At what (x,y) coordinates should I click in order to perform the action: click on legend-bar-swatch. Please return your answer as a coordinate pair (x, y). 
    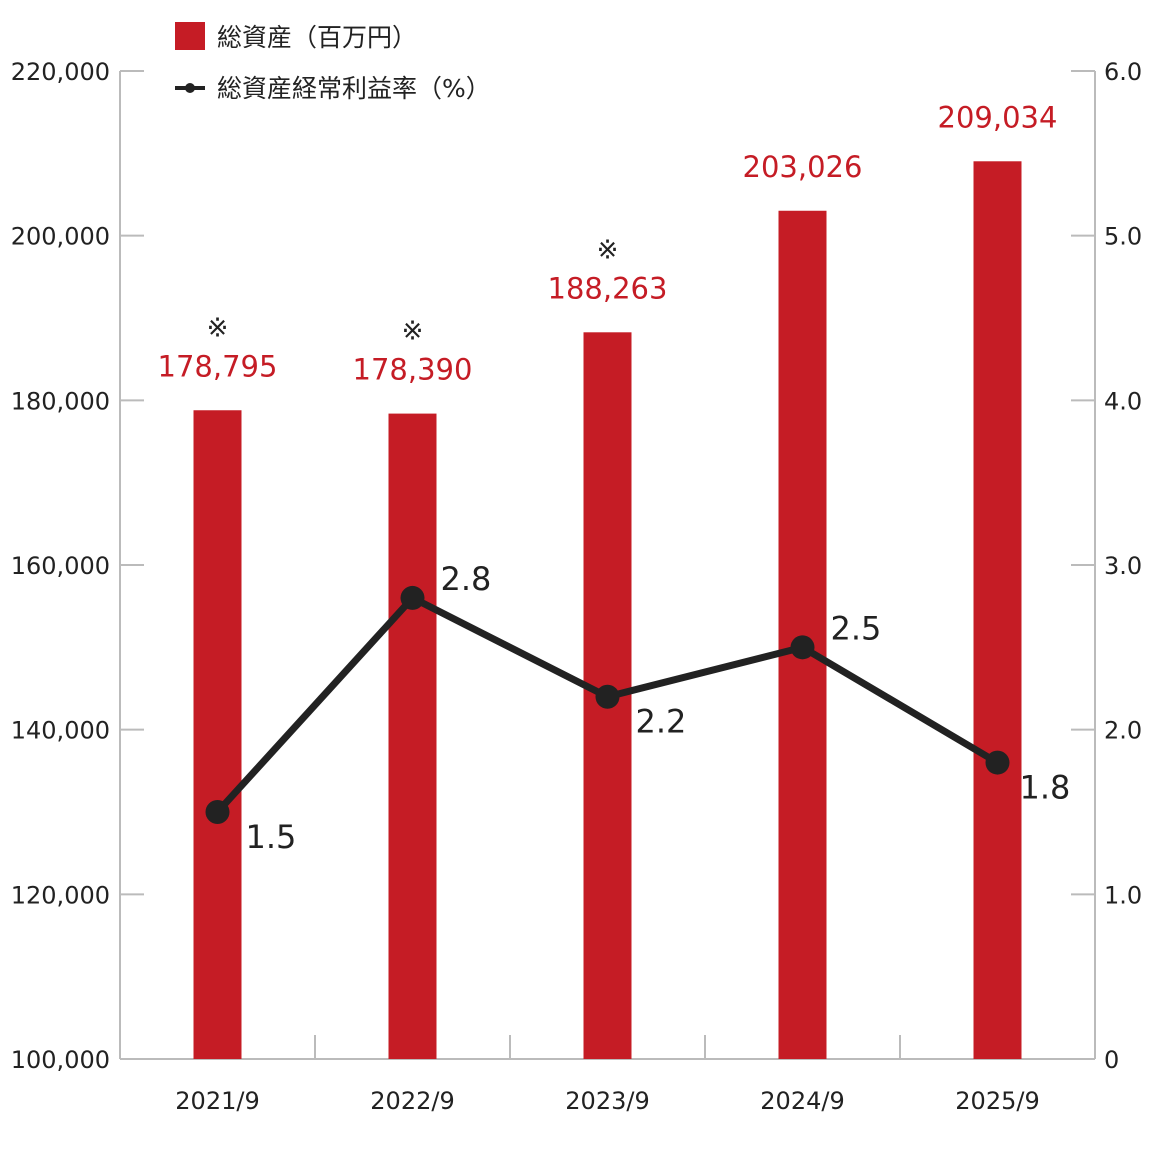
    Looking at the image, I should click on (190, 36).